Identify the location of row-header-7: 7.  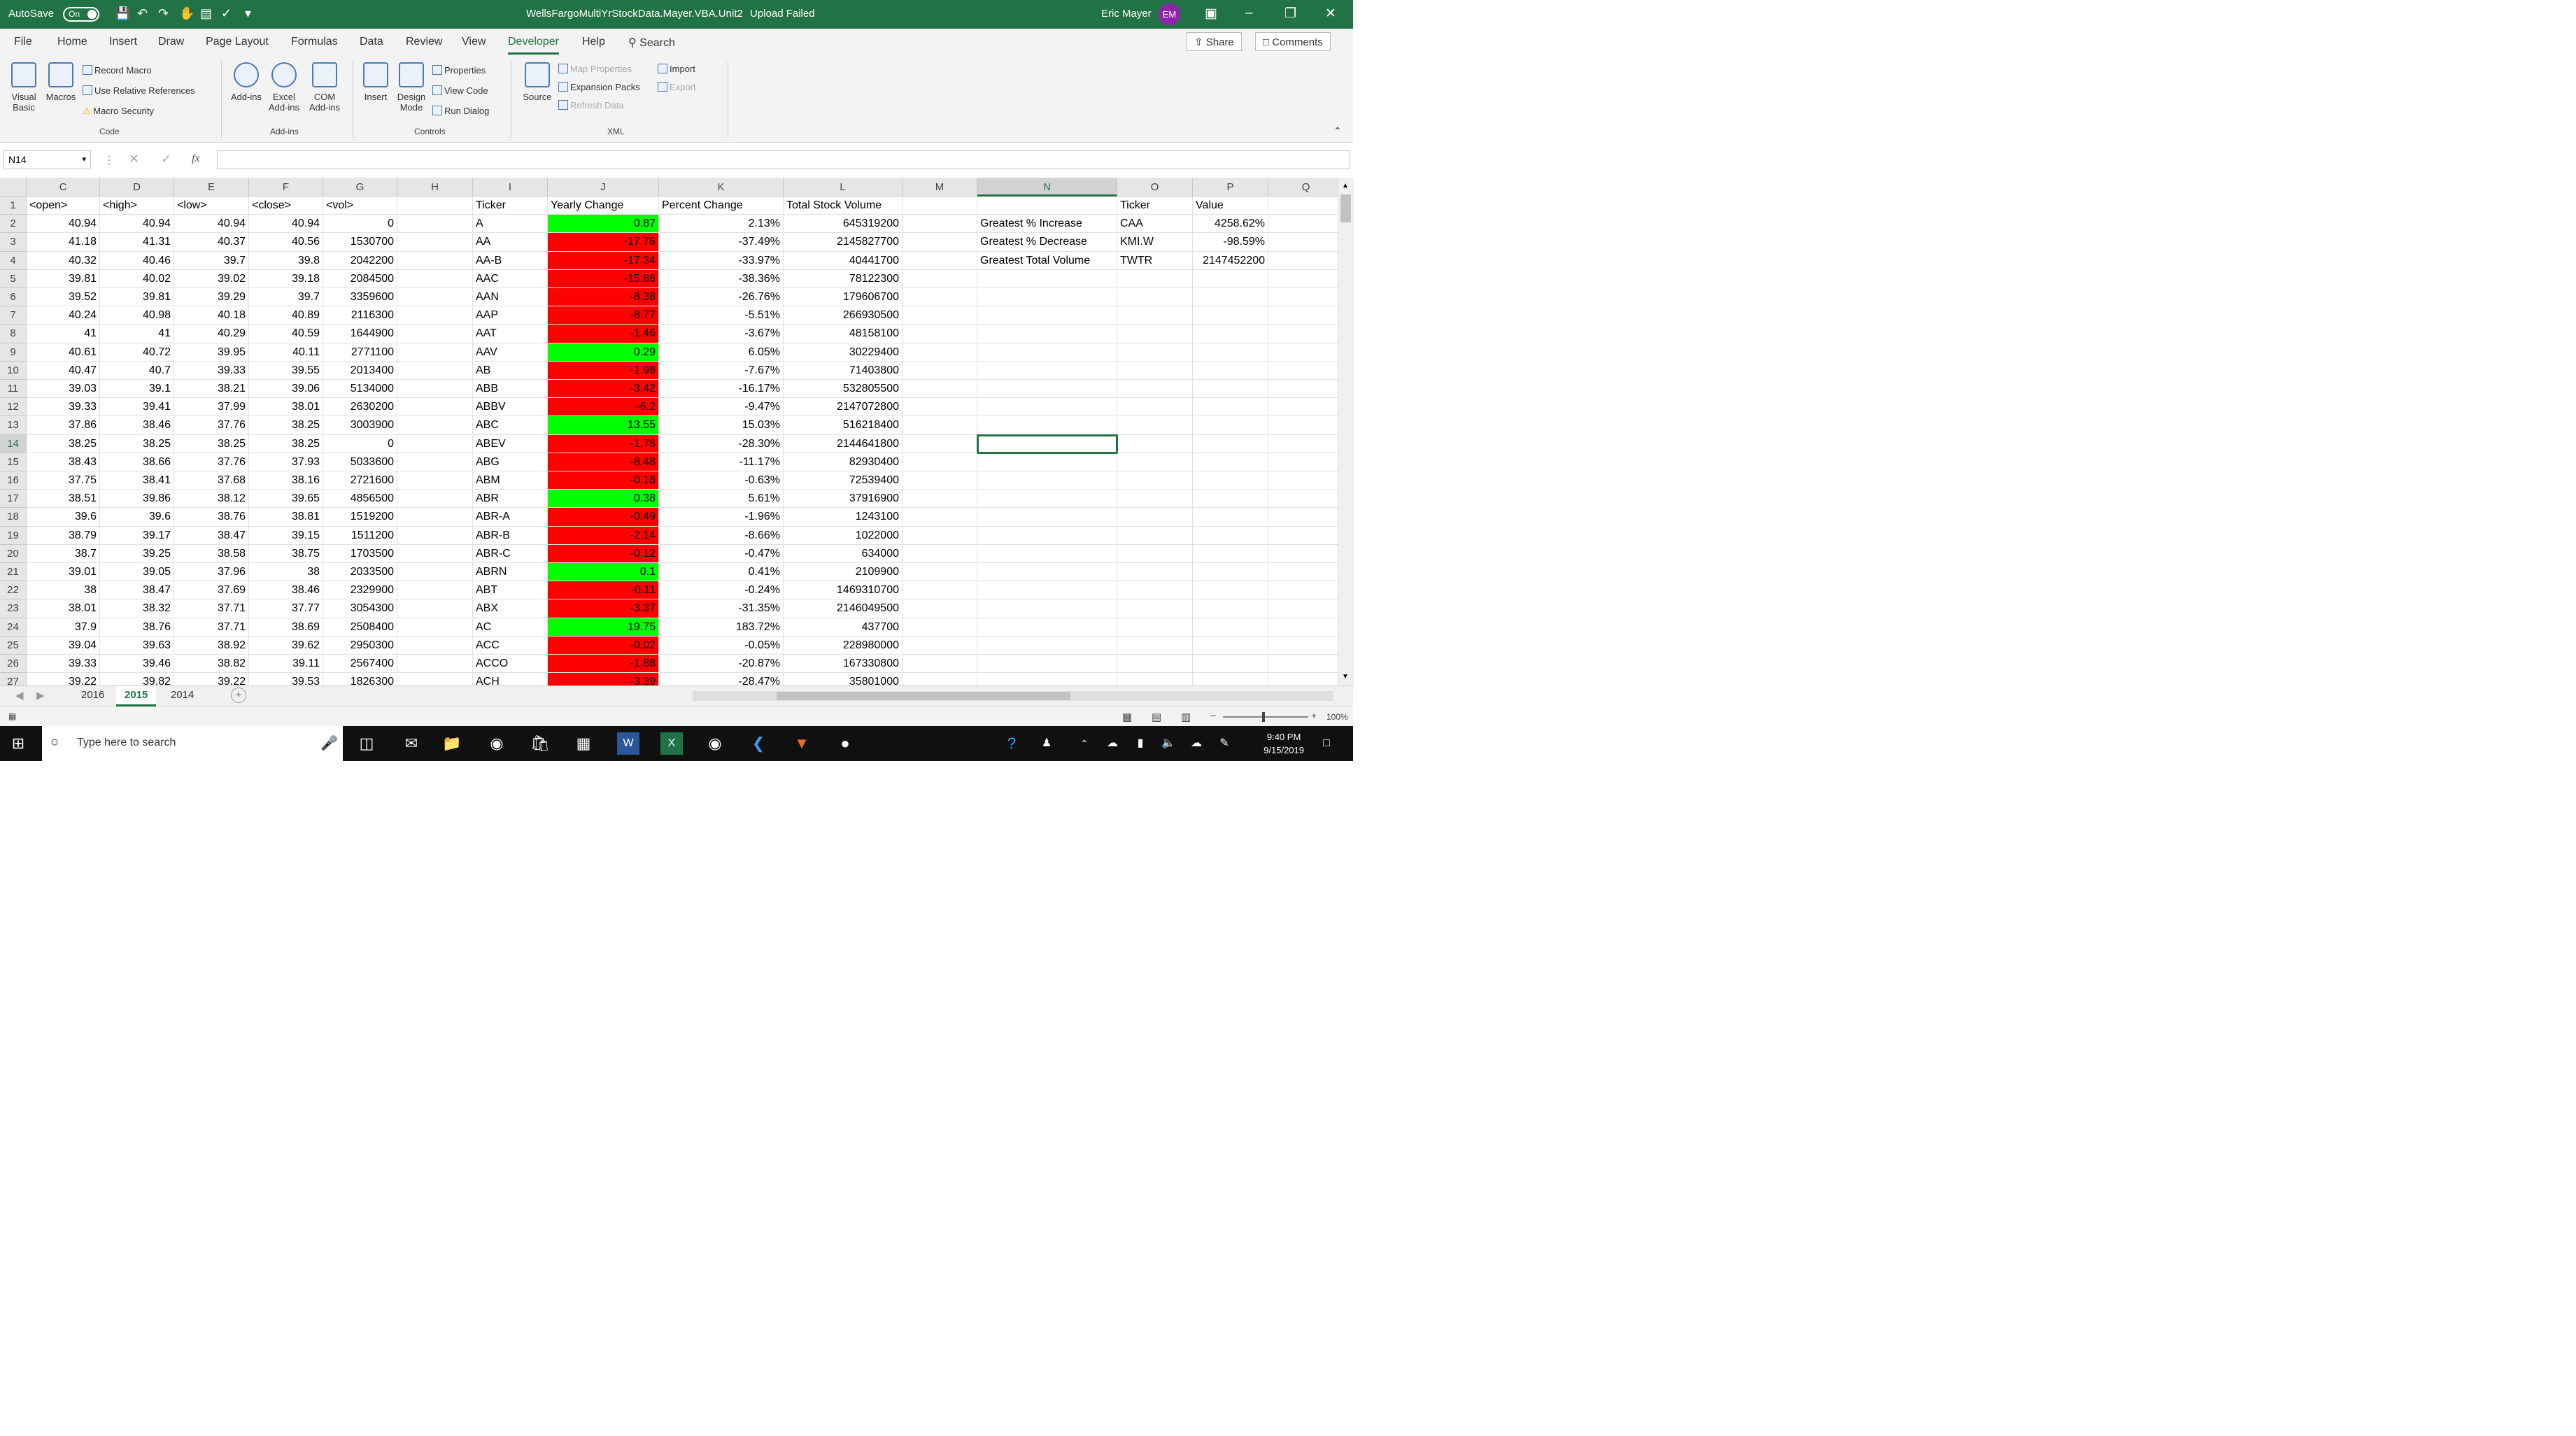
(13, 315).